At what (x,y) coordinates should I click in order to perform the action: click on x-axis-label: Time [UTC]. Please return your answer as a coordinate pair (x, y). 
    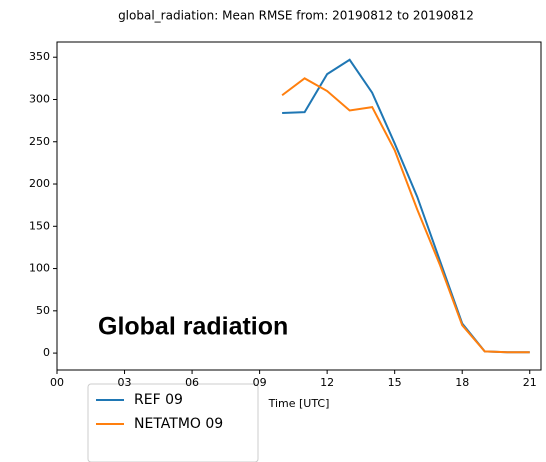
    Looking at the image, I should click on (299, 403).